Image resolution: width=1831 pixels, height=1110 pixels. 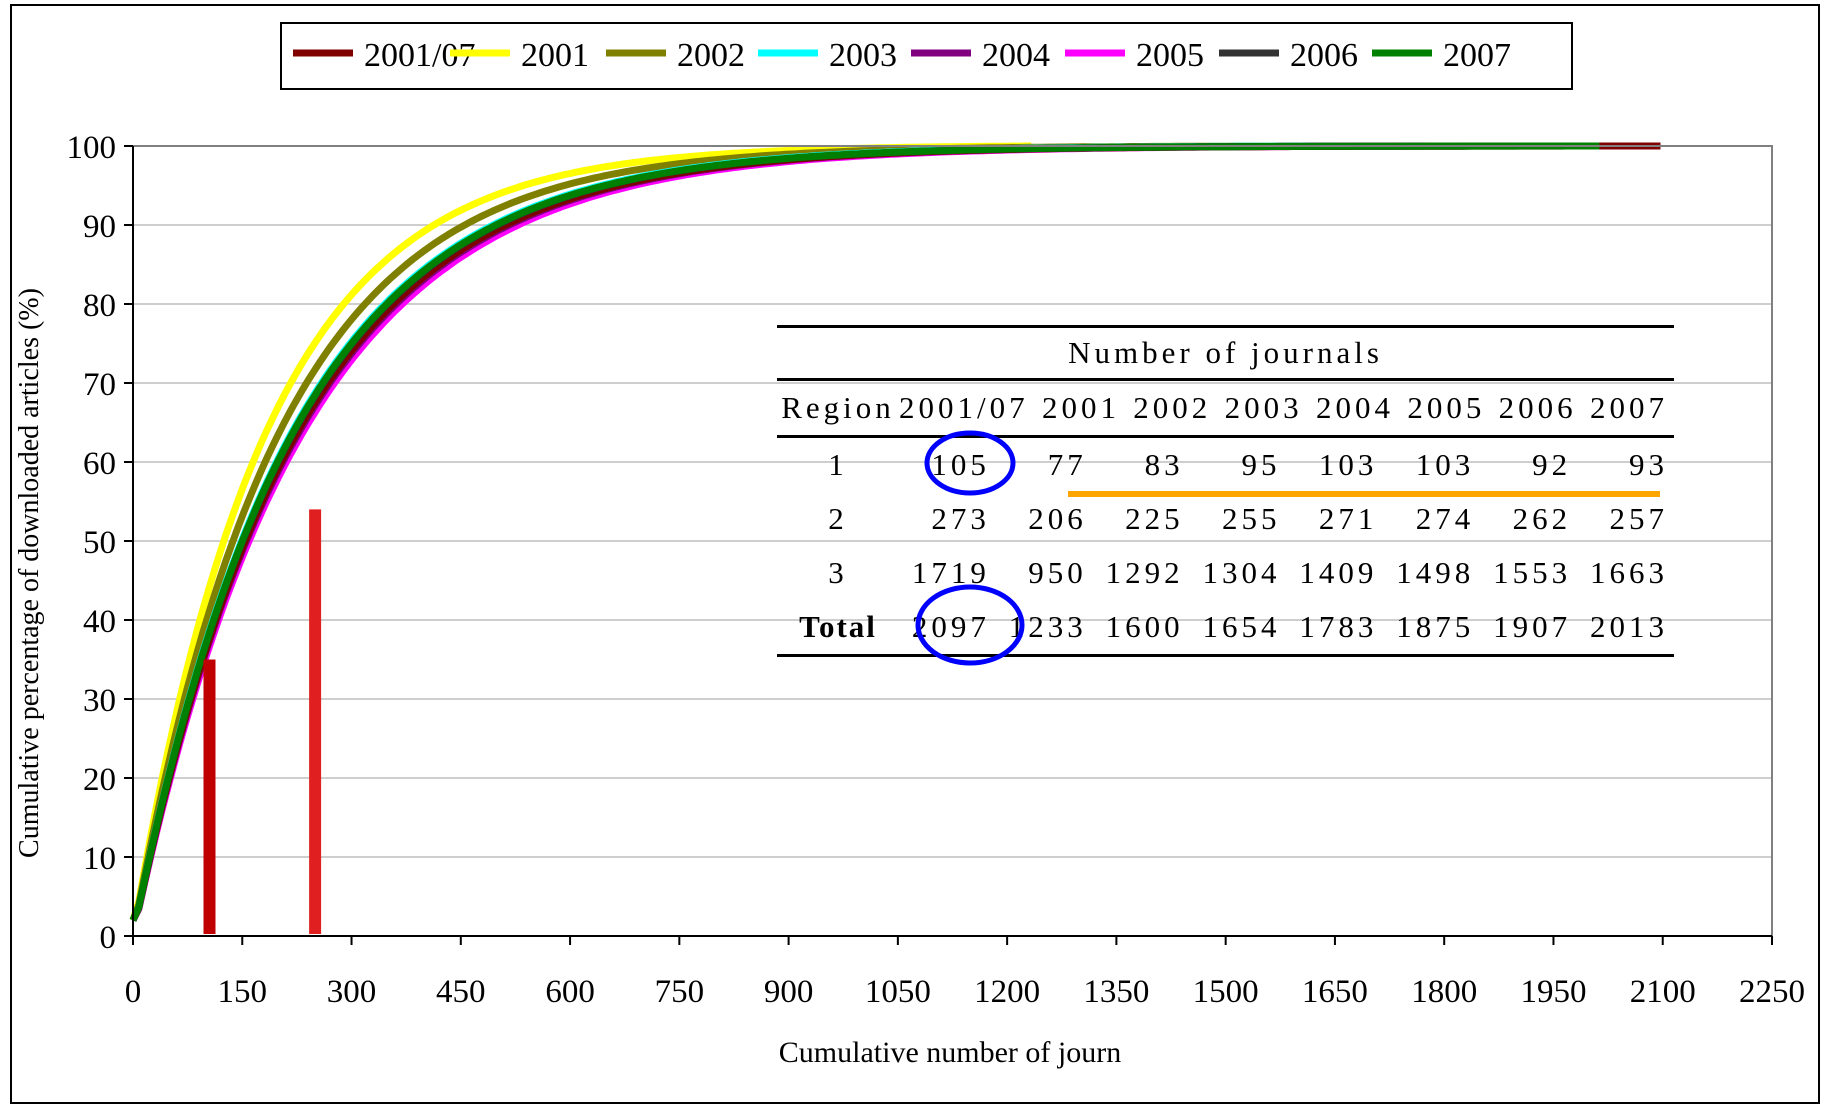 What do you see at coordinates (99, 227) in the screenshot?
I see `y-tick-label: 90` at bounding box center [99, 227].